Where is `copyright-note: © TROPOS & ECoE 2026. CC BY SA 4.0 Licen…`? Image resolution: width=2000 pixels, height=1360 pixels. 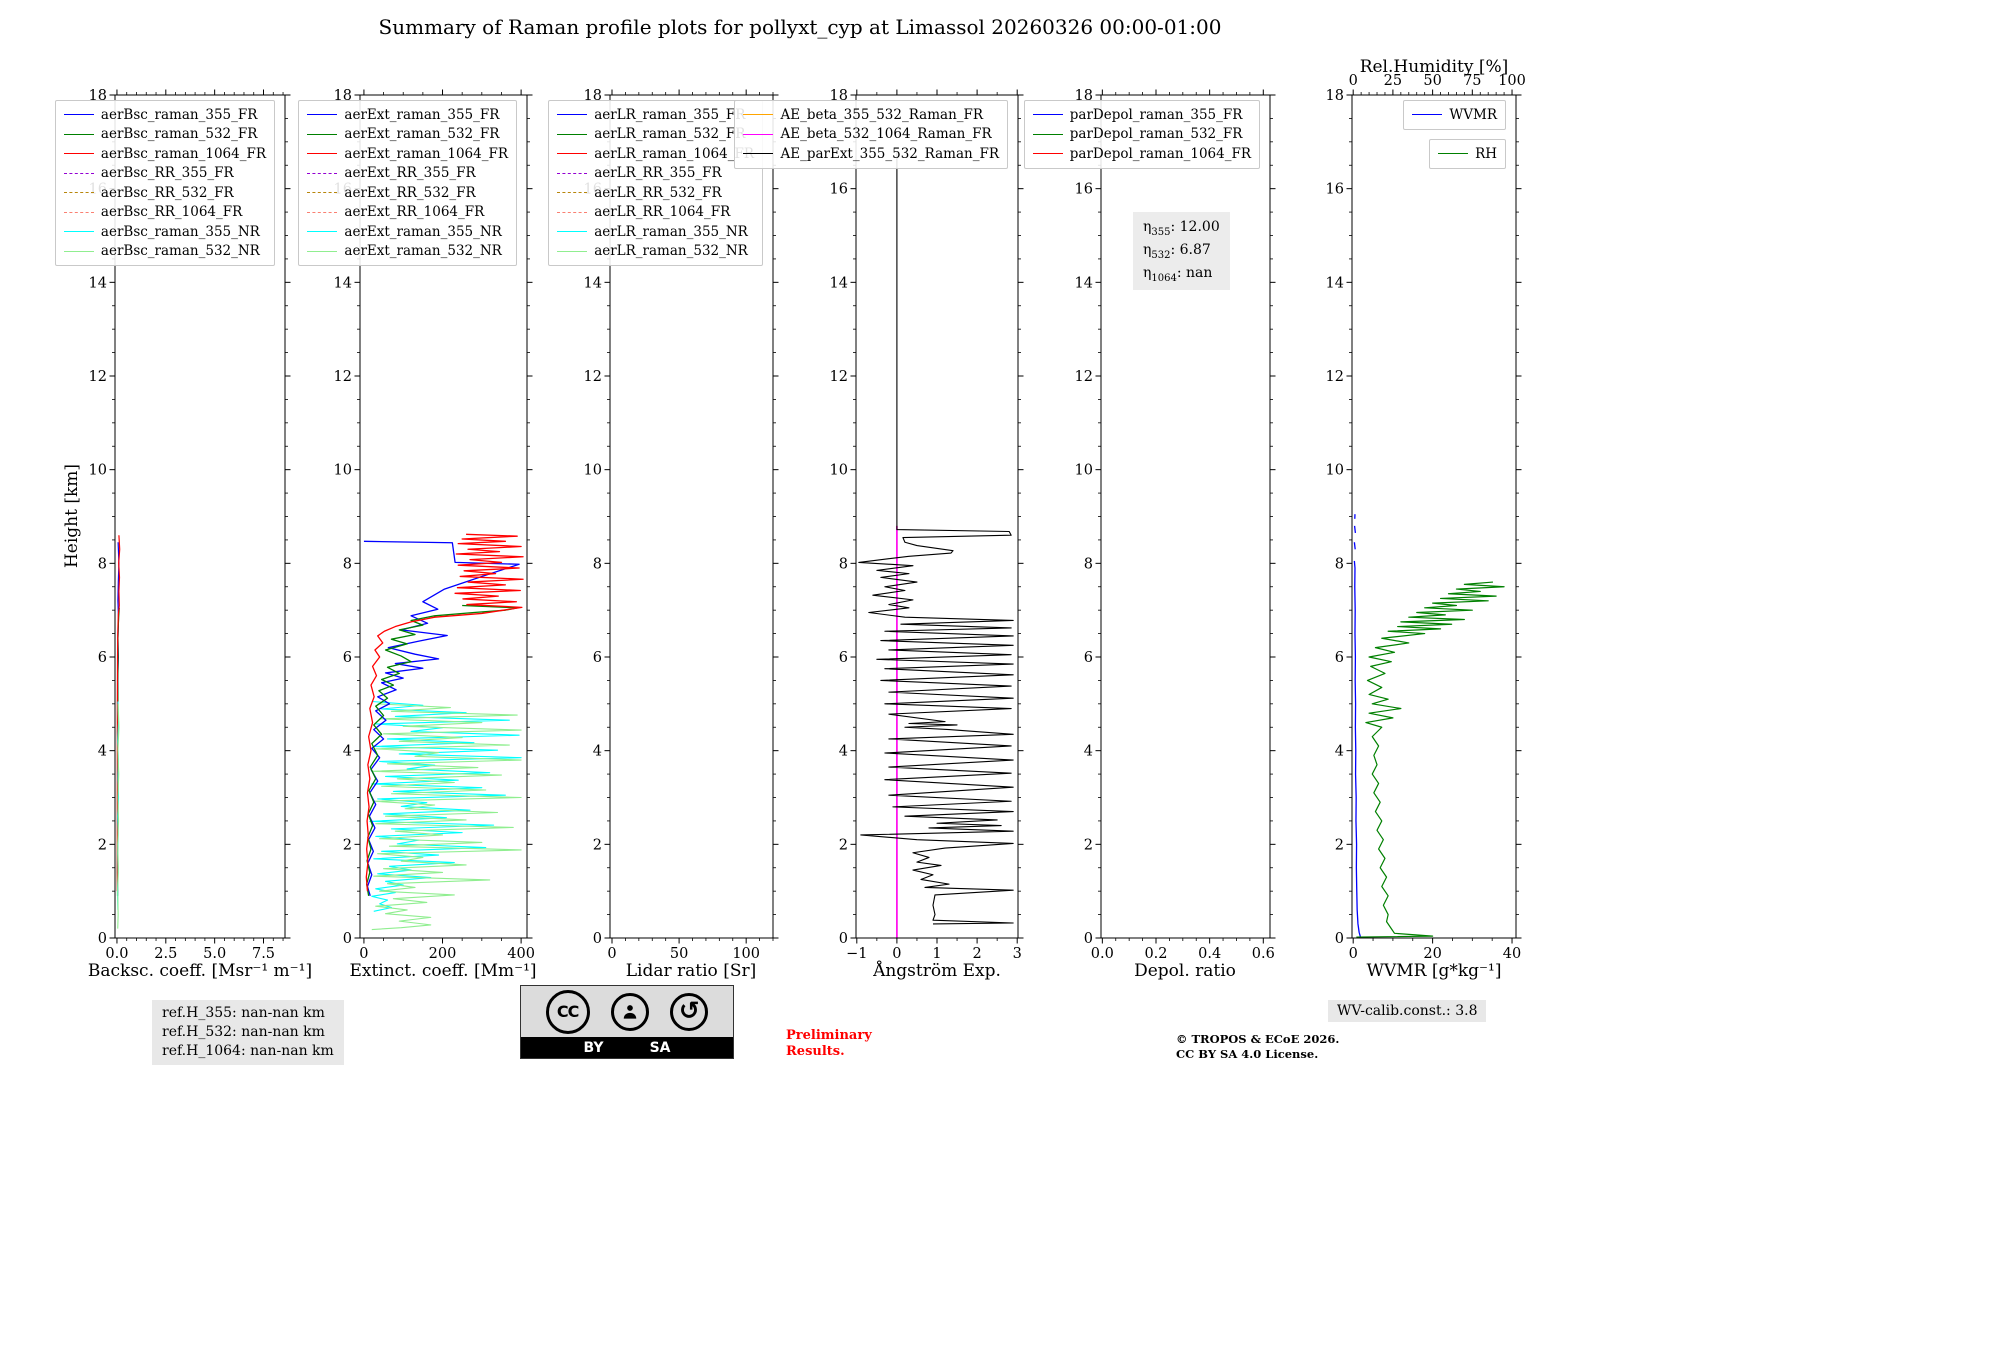 copyright-note: © TROPOS & ECoE 2026. CC BY SA 4.0 Licen… is located at coordinates (1257, 1047).